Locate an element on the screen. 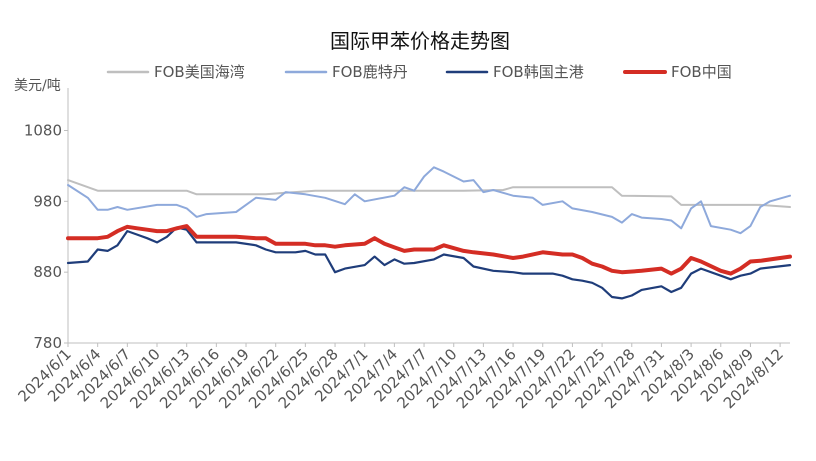 Image resolution: width=816 pixels, height=461 pixels. y-tick-label: 980 is located at coordinates (47, 201).